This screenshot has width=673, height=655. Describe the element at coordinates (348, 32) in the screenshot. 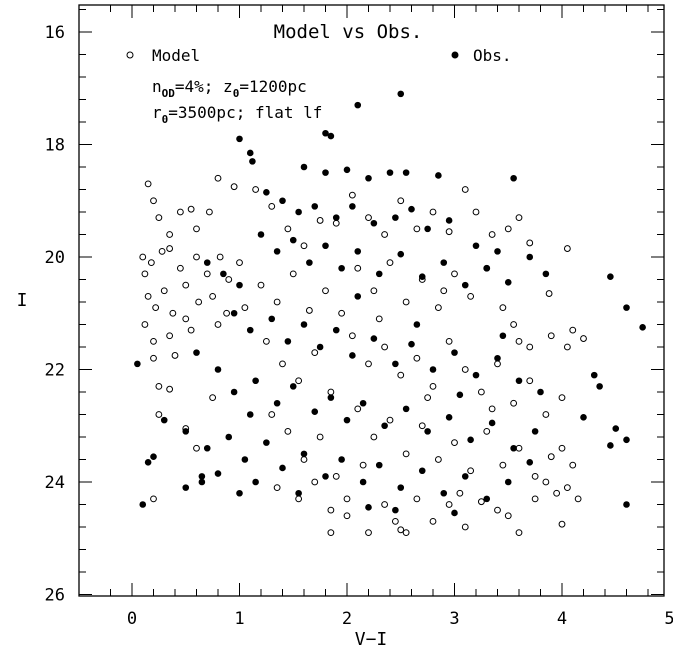

I see `chart-title: Model vs Obs.` at that location.